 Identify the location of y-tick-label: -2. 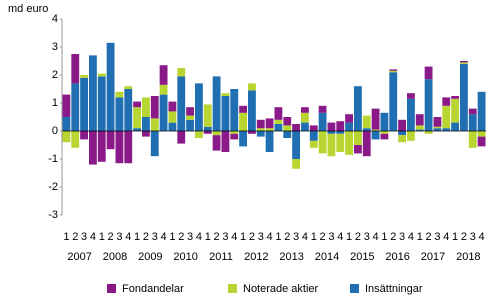
(53, 187).